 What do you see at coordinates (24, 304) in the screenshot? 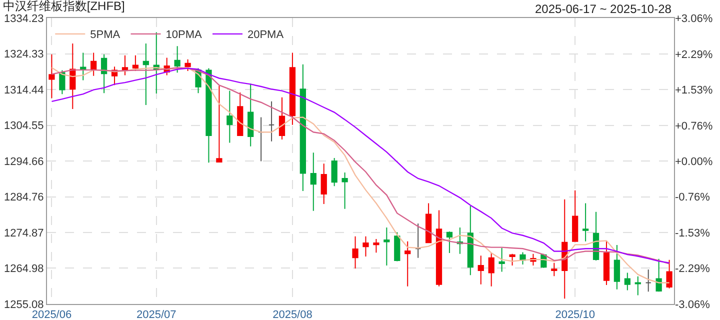
I see `y-tick-label: 1255.08` at bounding box center [24, 304].